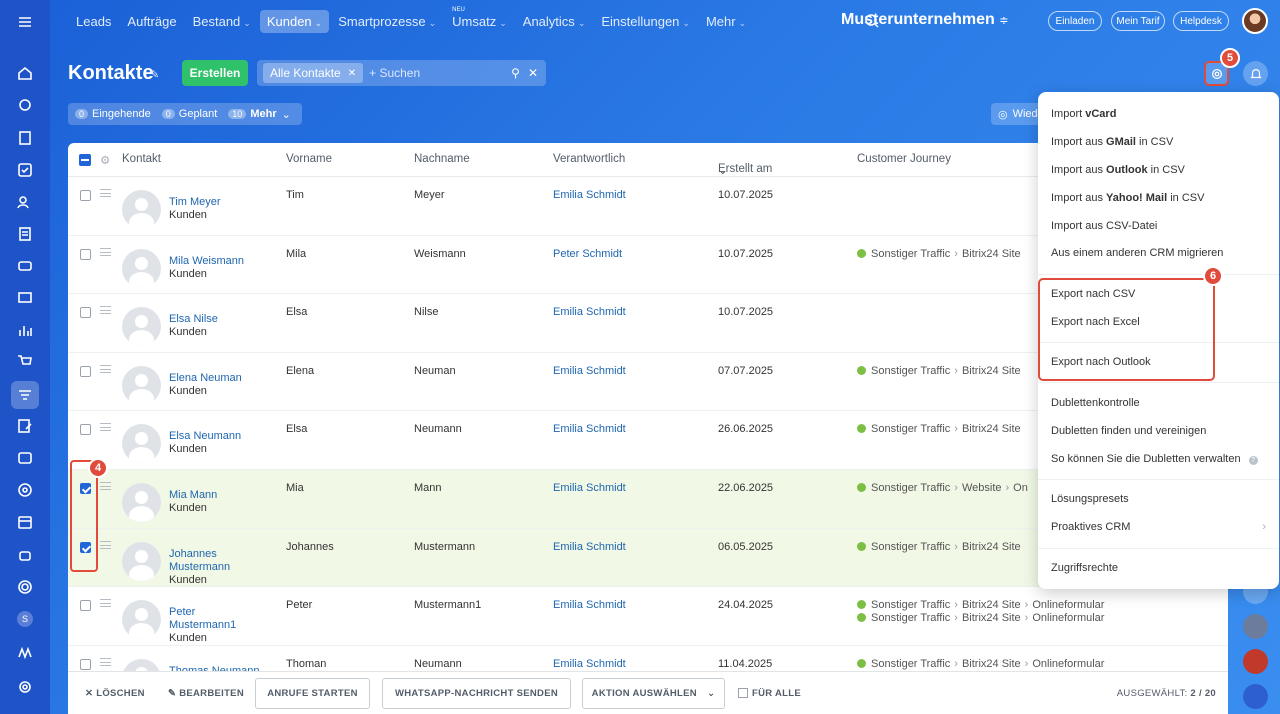 This screenshot has width=1280, height=714. Describe the element at coordinates (1095, 403) in the screenshot. I see `menu-dup-control: Dublettenkontrolle` at that location.